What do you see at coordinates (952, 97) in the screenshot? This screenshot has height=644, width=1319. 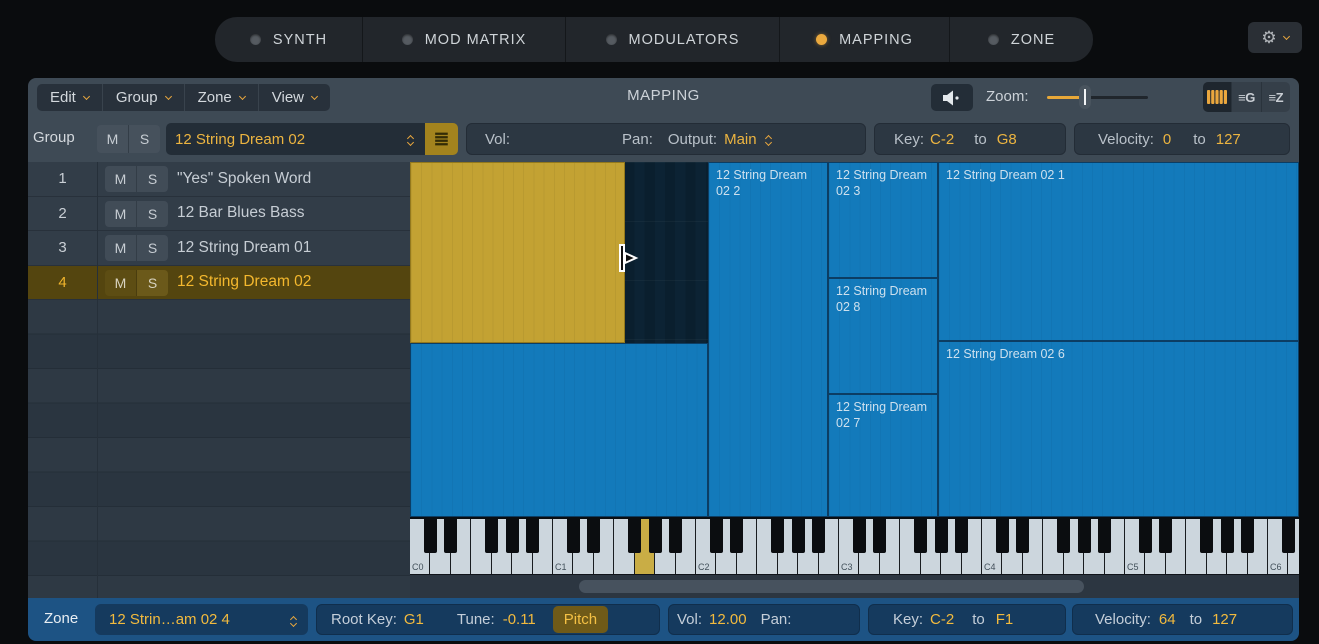 I see `audition-button` at bounding box center [952, 97].